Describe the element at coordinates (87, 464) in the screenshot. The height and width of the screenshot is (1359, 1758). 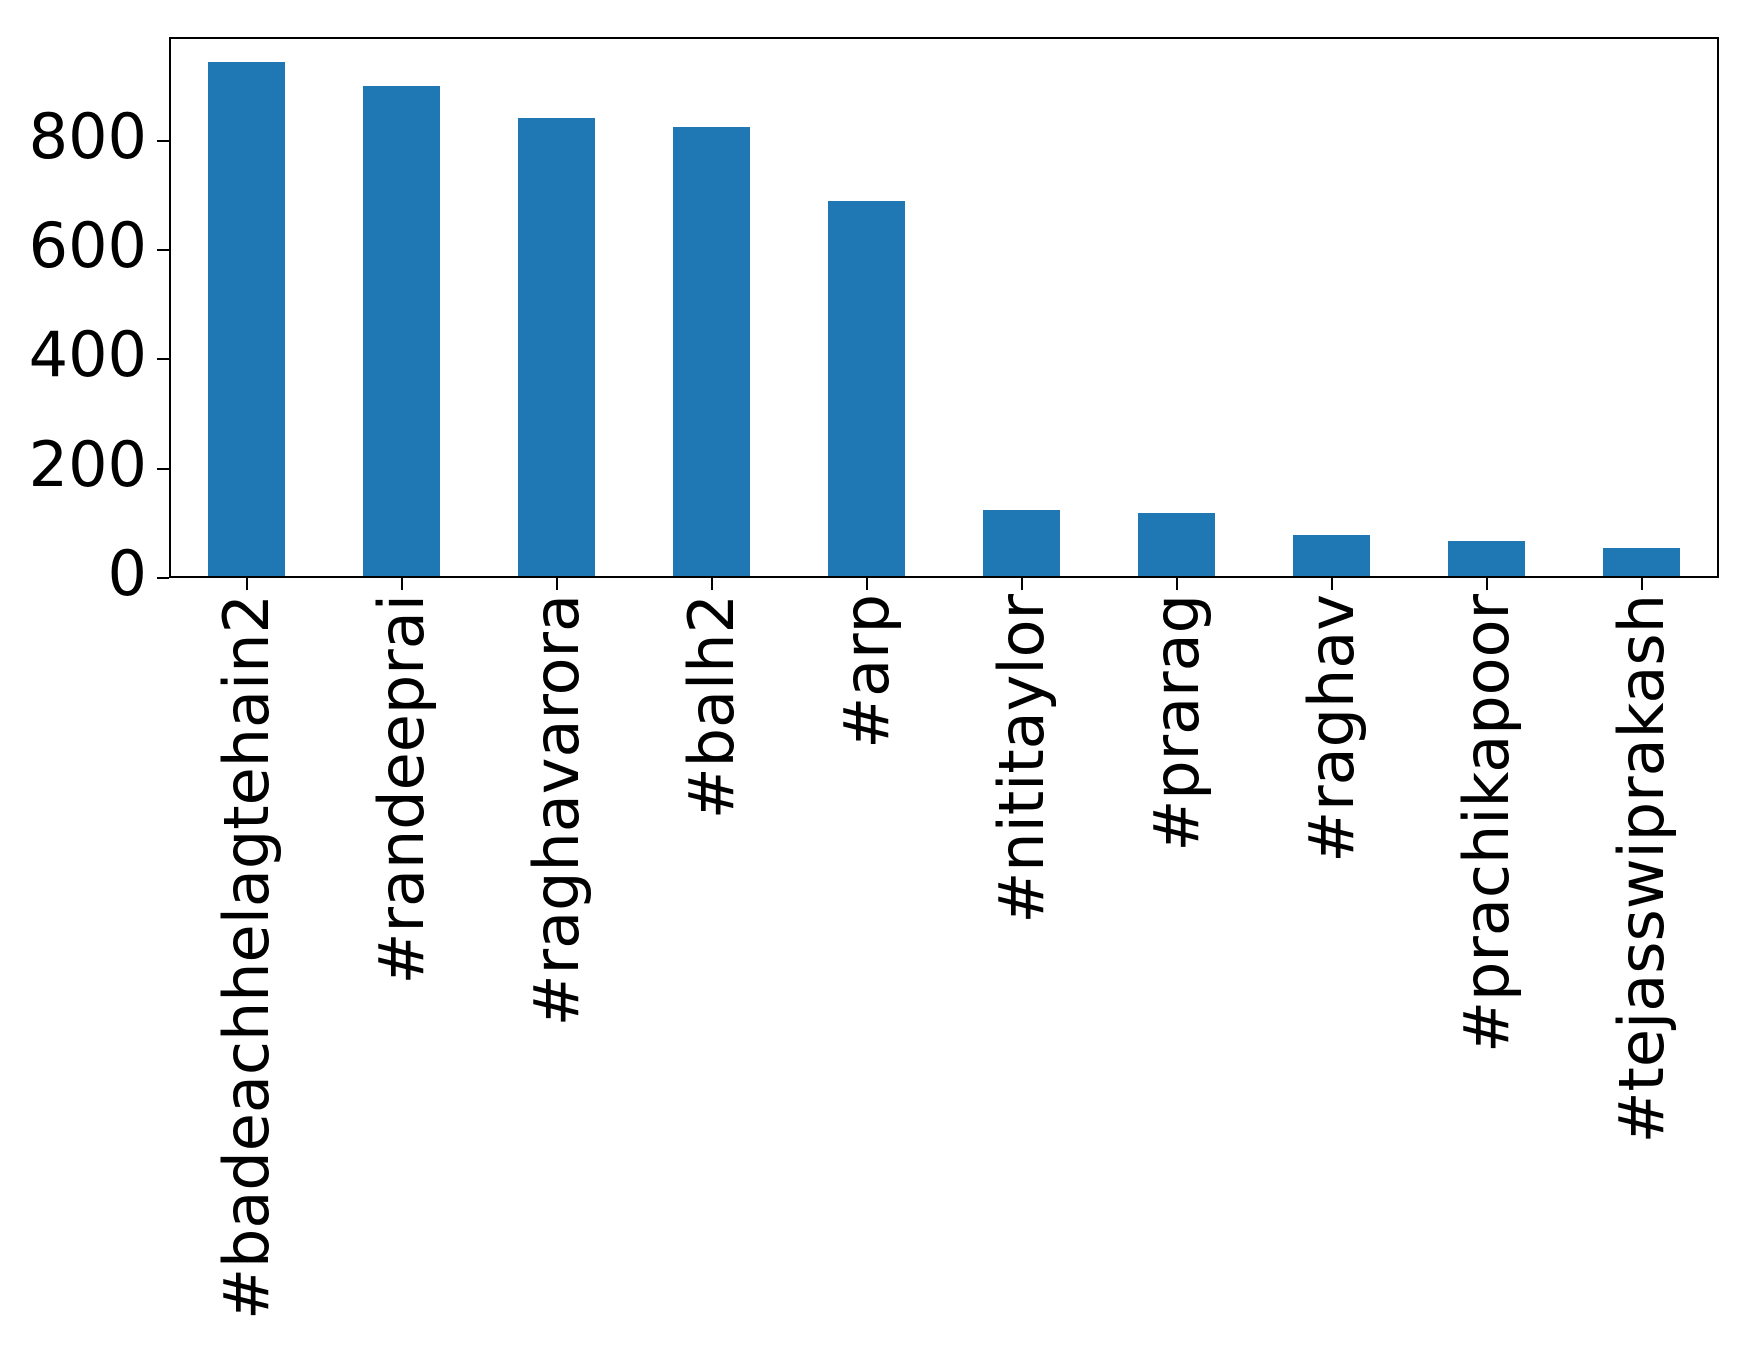
I see `y-tick-label-200: 200` at that location.